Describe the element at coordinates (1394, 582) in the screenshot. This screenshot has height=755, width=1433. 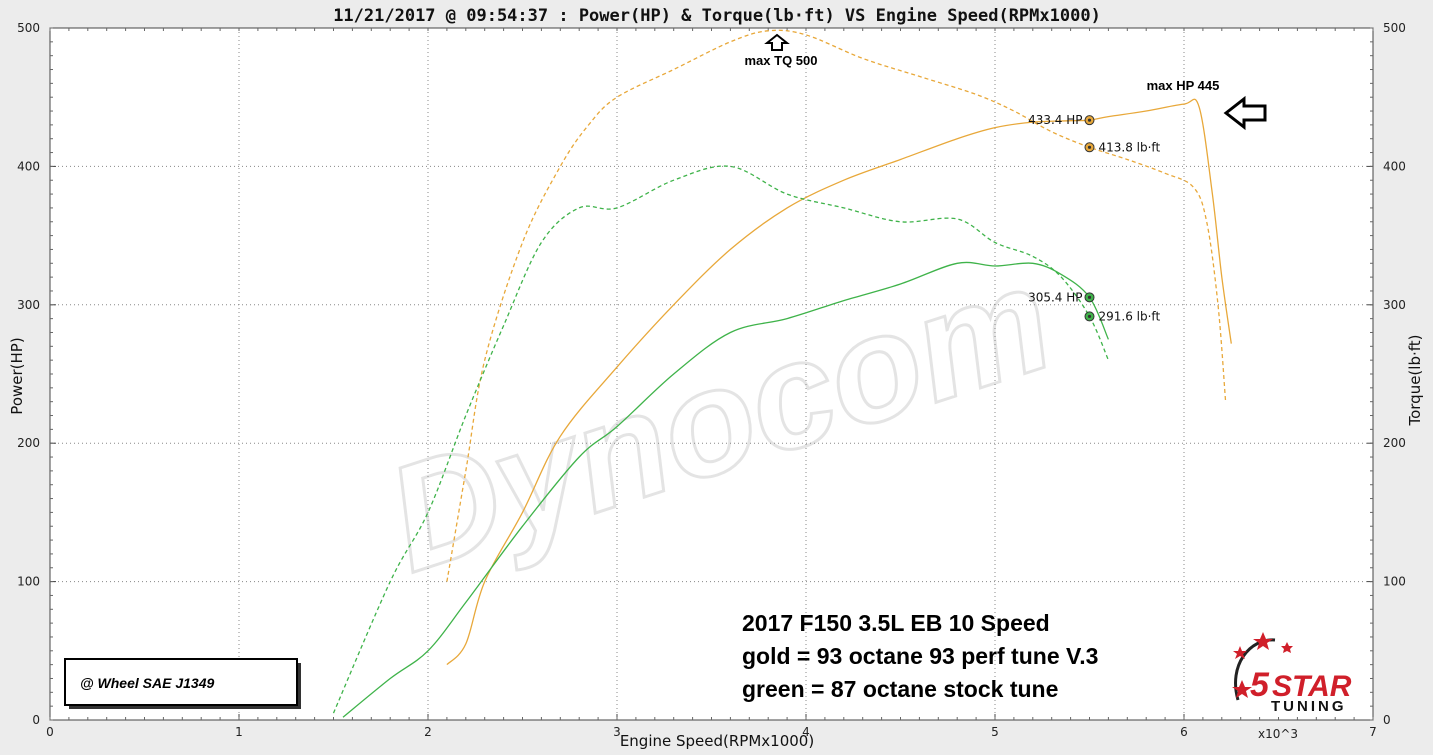
I see `y-tick-label-right: 100` at that location.